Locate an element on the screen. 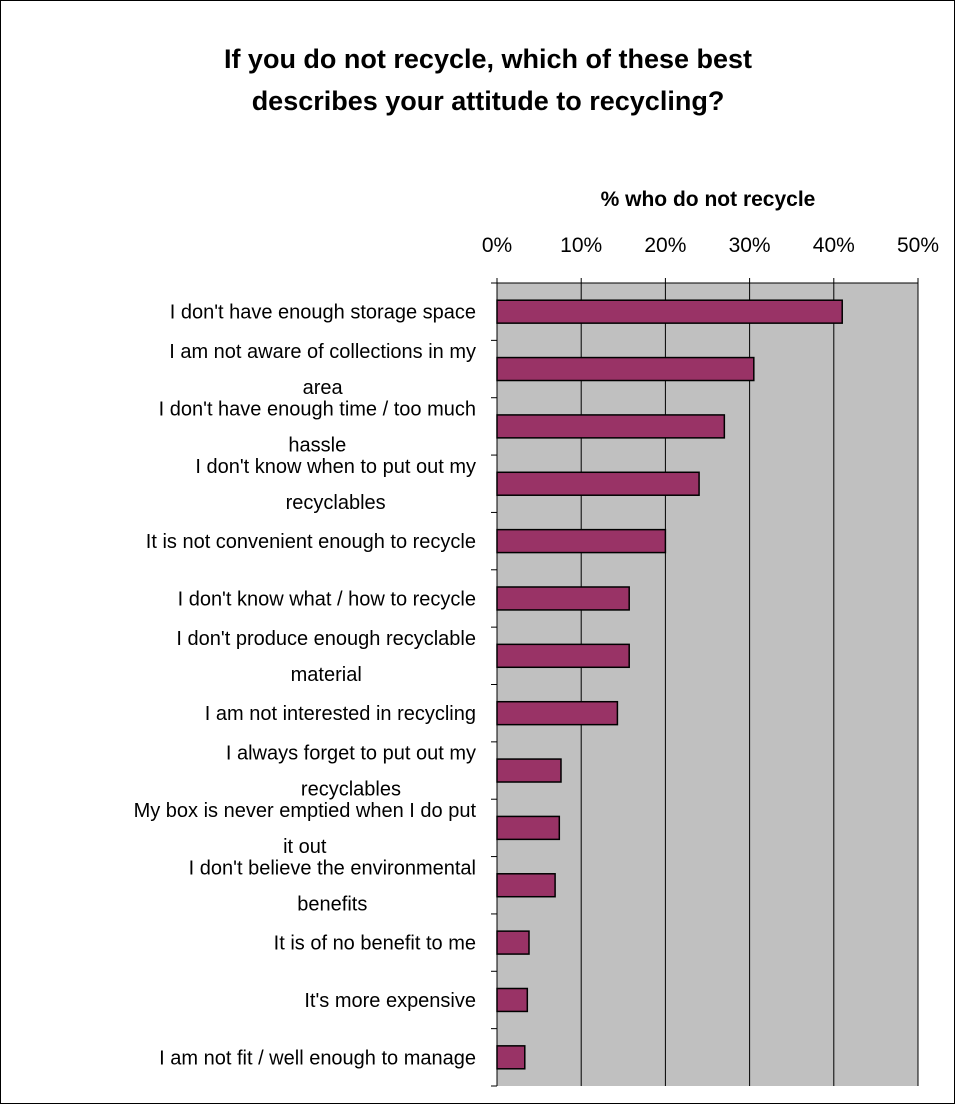 This screenshot has width=955, height=1104. category-label-line: I am not aware of collections in my is located at coordinates (322, 352).